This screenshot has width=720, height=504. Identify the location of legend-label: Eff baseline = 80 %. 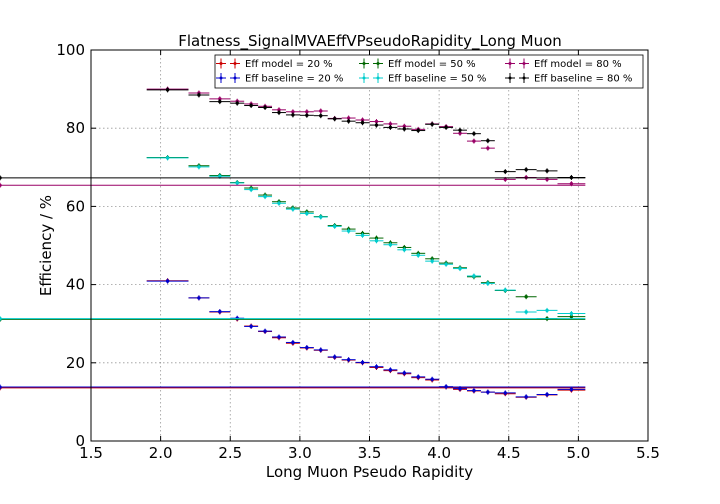
(583, 79).